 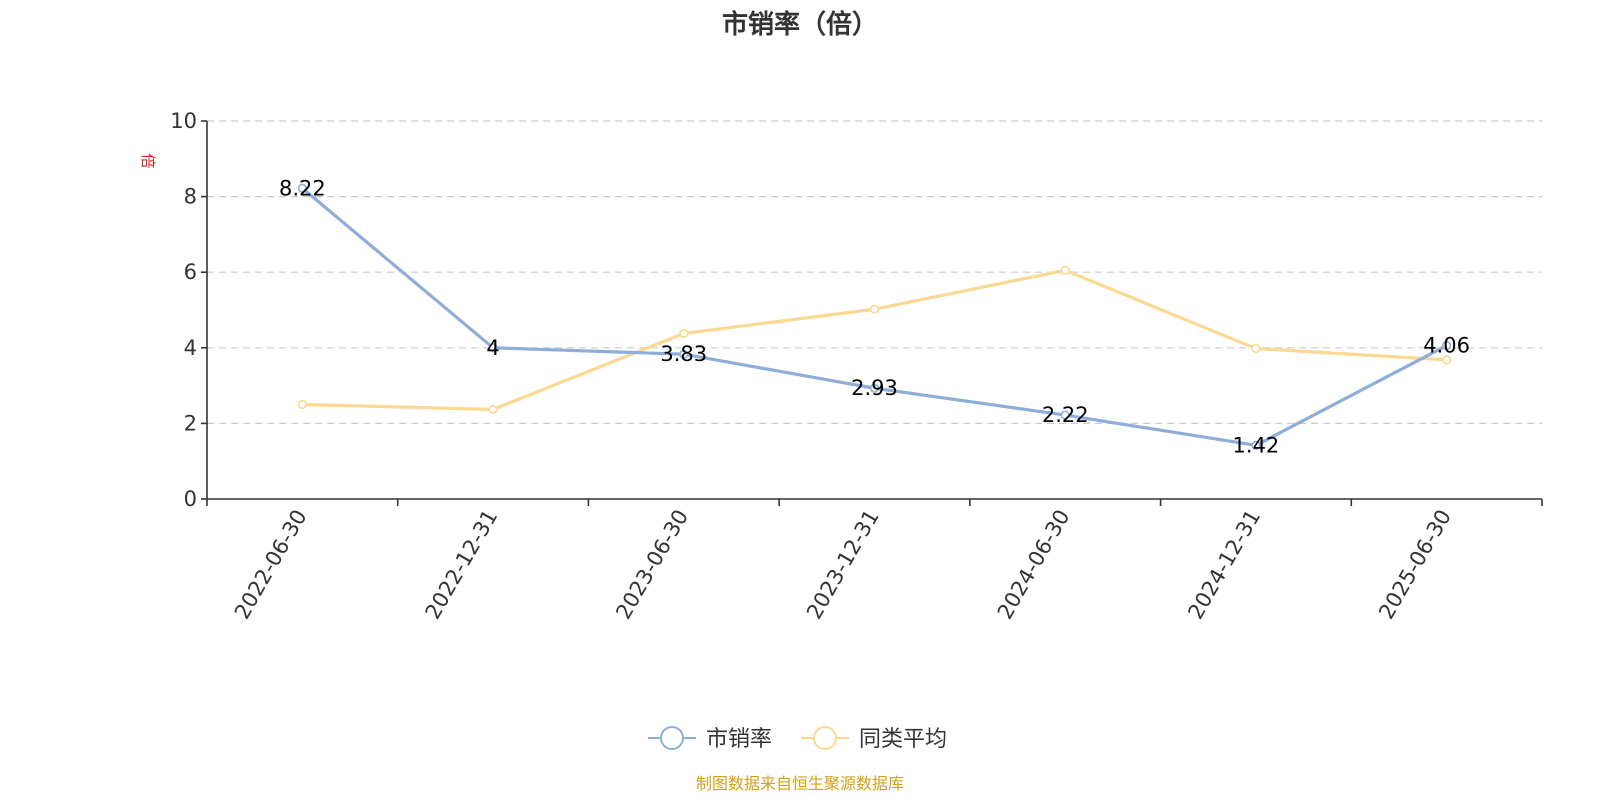 What do you see at coordinates (190, 272) in the screenshot?
I see `y-tick-label: 6` at bounding box center [190, 272].